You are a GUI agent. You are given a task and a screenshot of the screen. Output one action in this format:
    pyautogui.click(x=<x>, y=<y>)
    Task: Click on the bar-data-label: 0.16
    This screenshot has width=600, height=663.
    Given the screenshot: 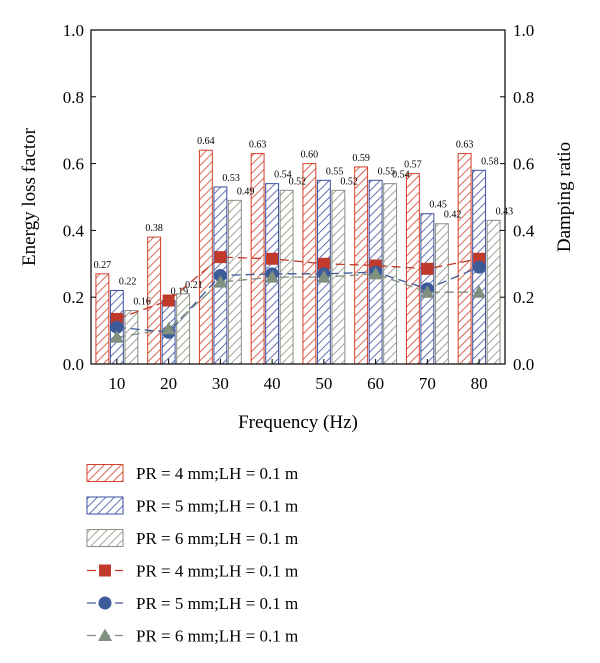 What is the action you would take?
    pyautogui.click(x=142, y=302)
    